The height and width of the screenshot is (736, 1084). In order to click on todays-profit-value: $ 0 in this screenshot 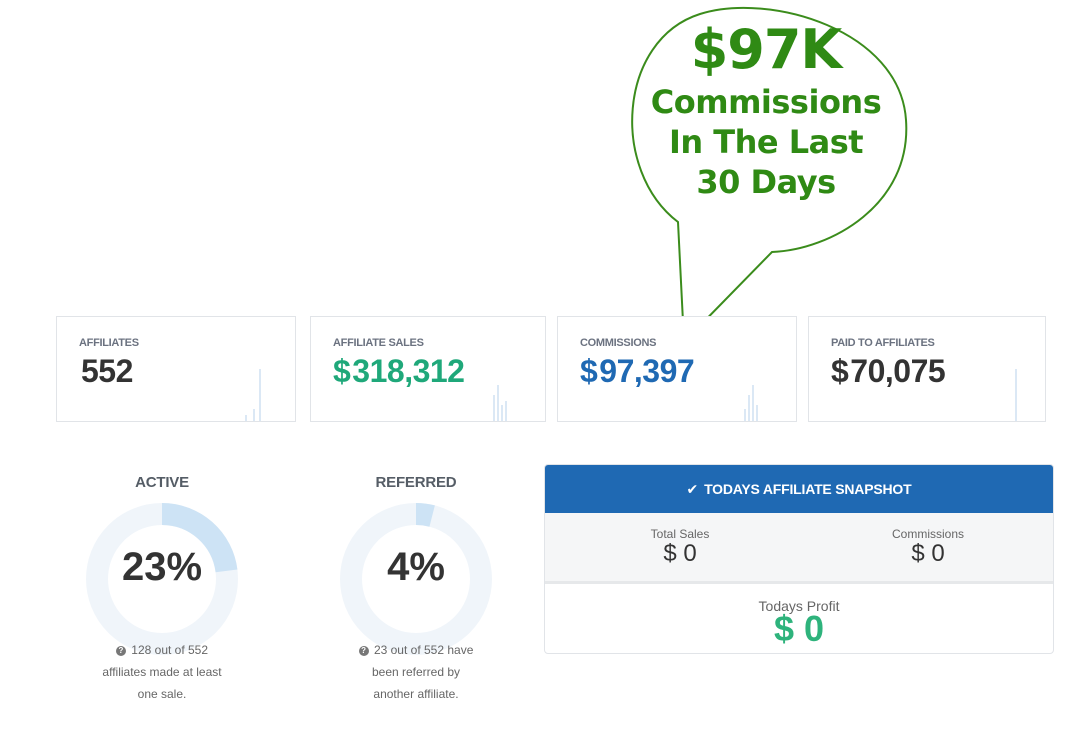, I will do `click(799, 628)`.